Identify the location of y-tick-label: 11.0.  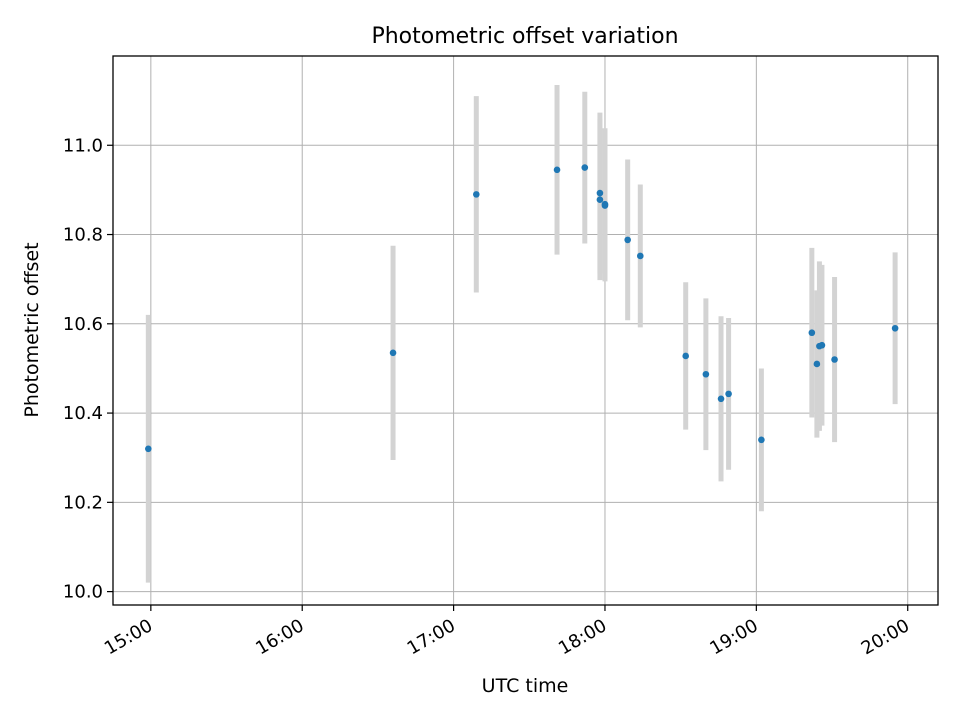
(83, 145).